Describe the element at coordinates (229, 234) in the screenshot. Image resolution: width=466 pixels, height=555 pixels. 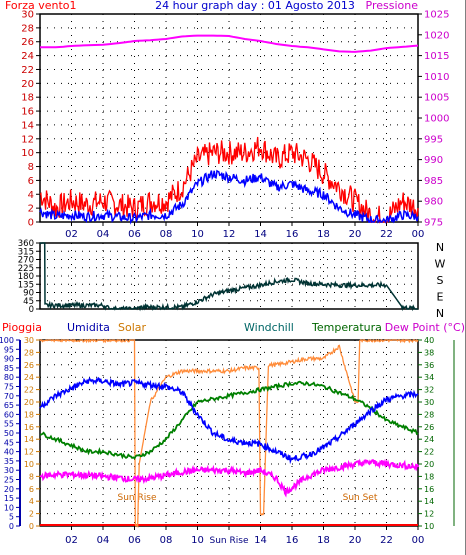
I see `wind-x-tick-label: 12` at that location.